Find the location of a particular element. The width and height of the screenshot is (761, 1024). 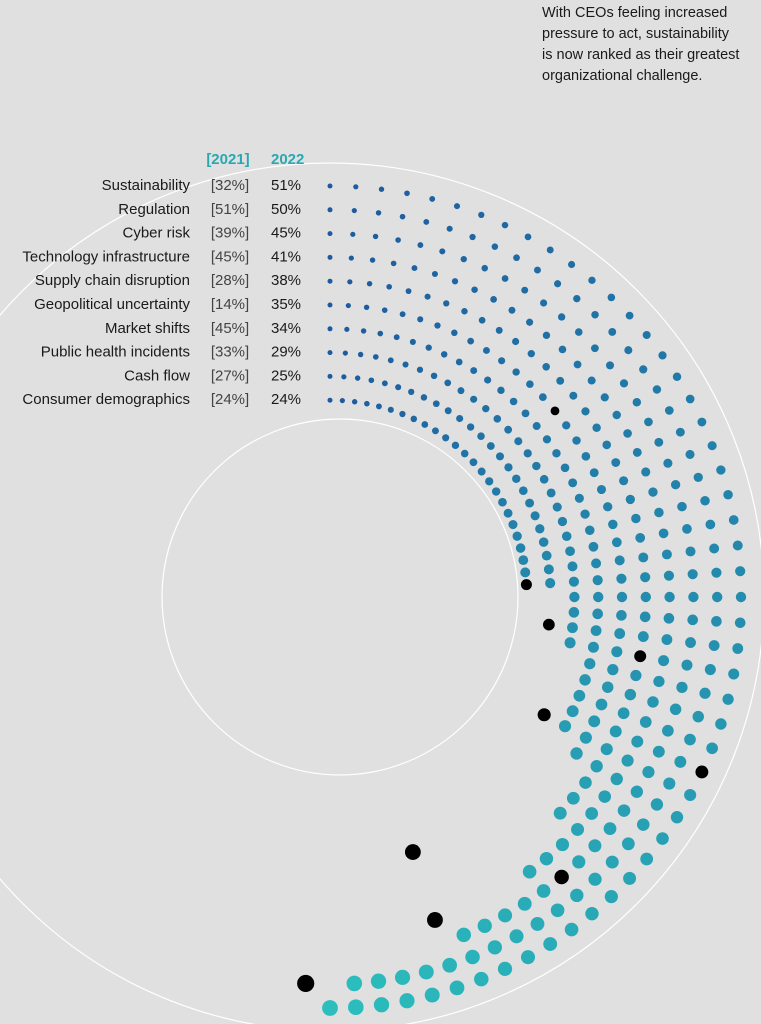

value-label-2021: [45%] is located at coordinates (230, 328).